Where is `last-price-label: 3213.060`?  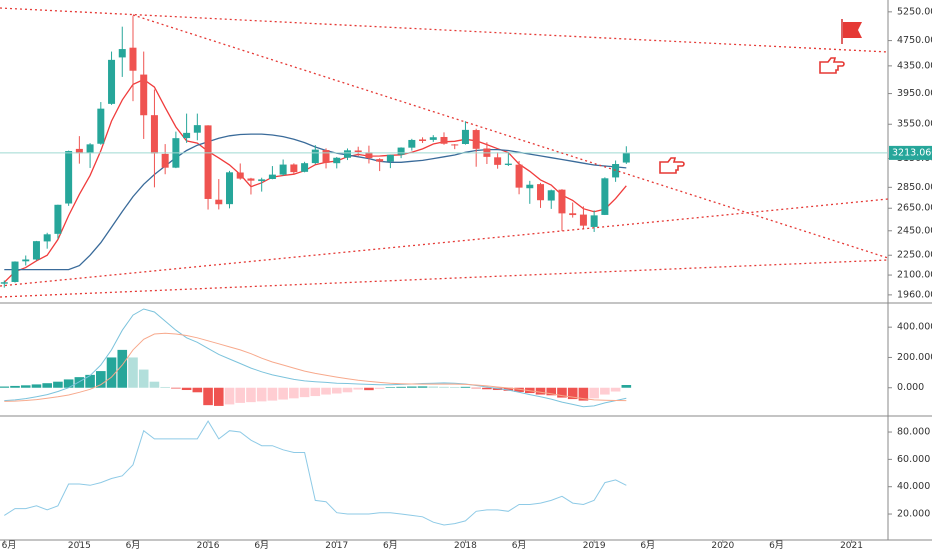
last-price-label: 3213.060 is located at coordinates (912, 152).